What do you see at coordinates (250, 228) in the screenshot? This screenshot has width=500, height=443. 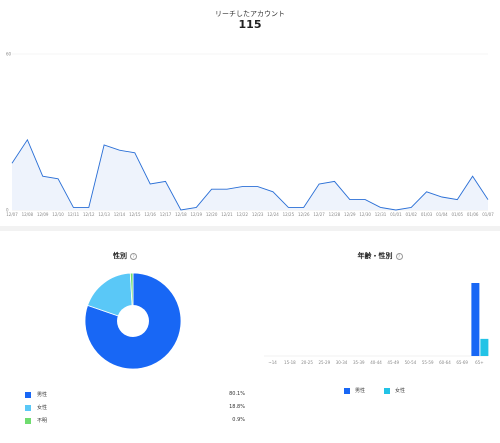 I see `section-divider` at bounding box center [250, 228].